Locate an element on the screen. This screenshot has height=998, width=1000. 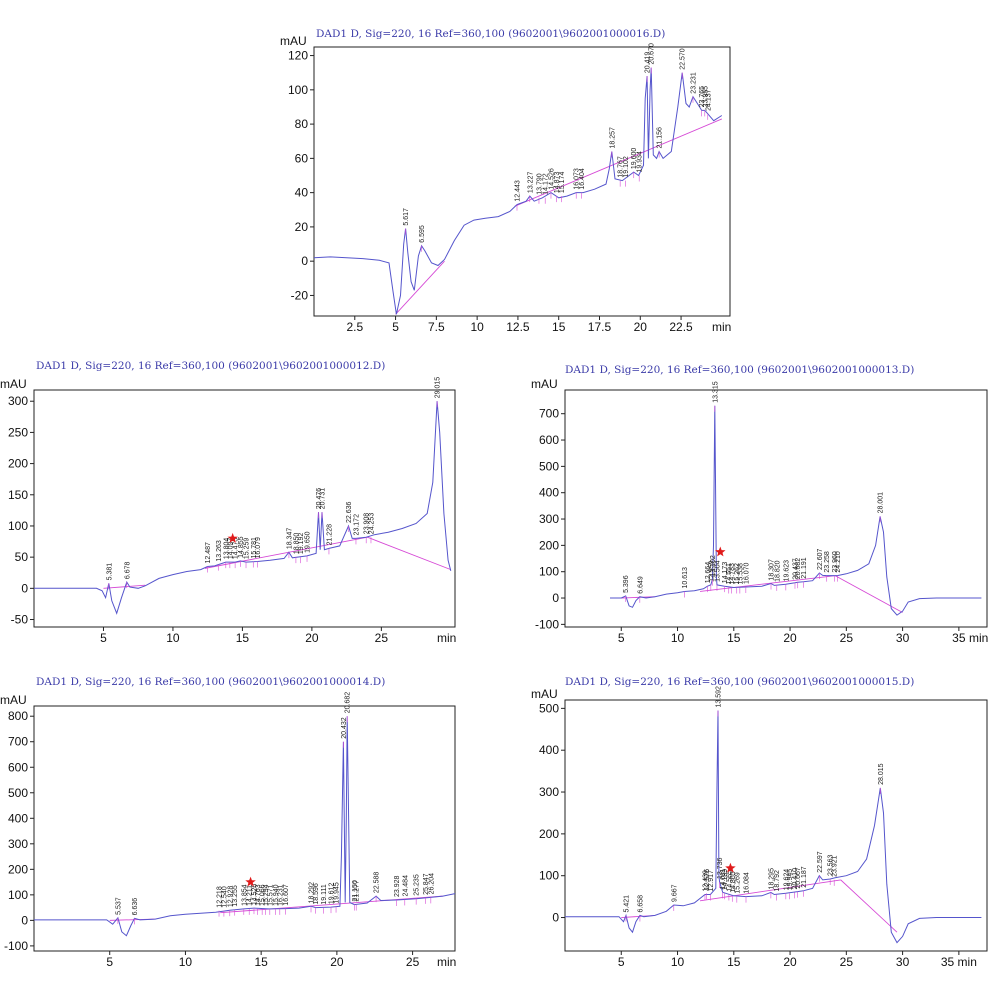
peak-label: 16.079 is located at coordinates (258, 548).